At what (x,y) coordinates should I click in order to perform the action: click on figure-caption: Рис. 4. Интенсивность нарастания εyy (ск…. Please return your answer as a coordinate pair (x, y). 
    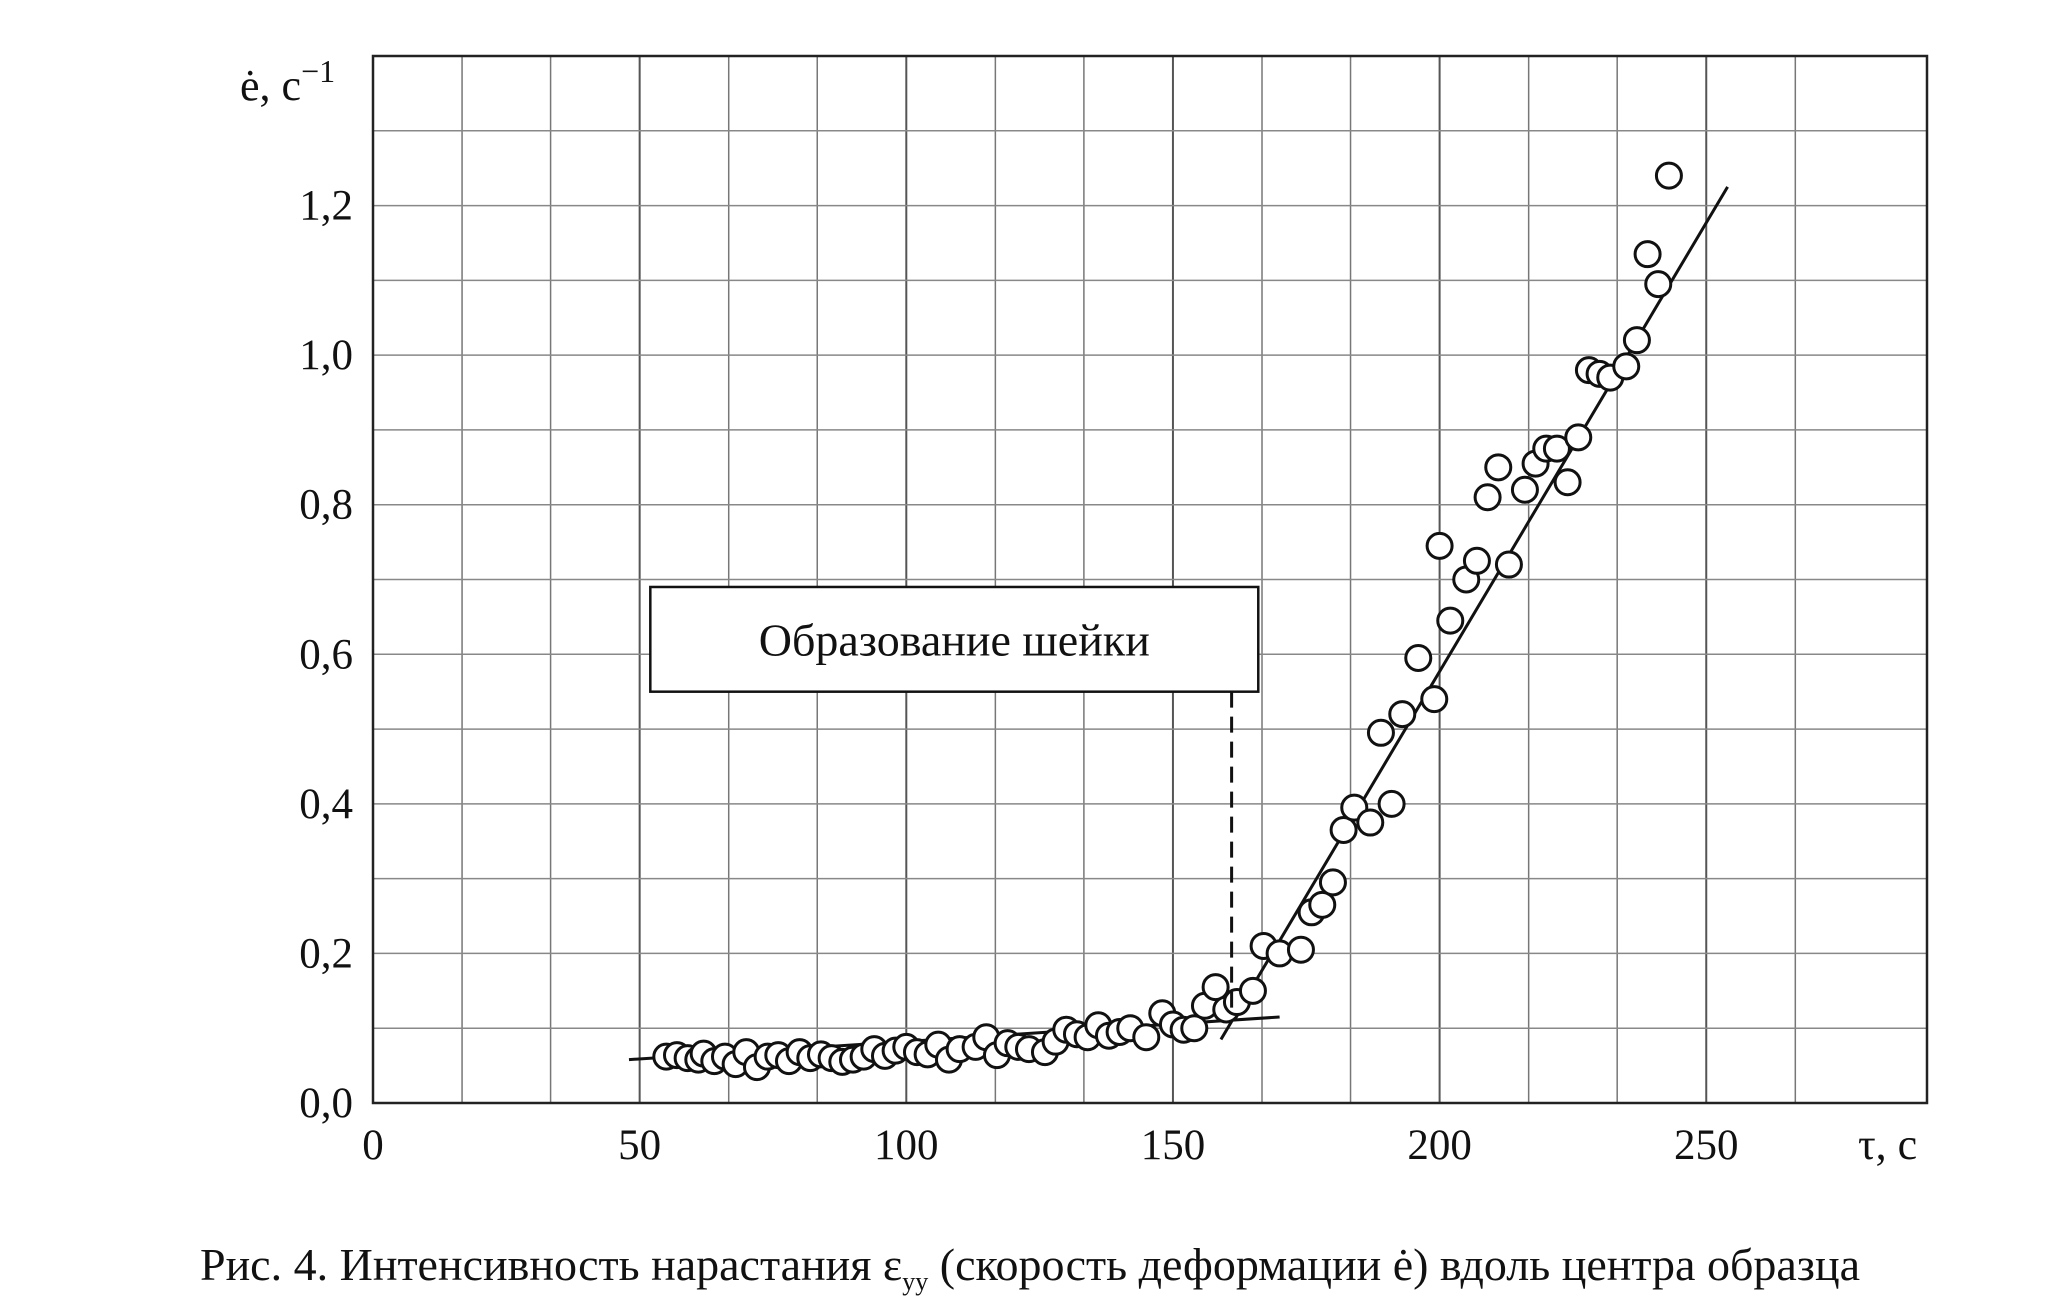
    Looking at the image, I should click on (1030, 1267).